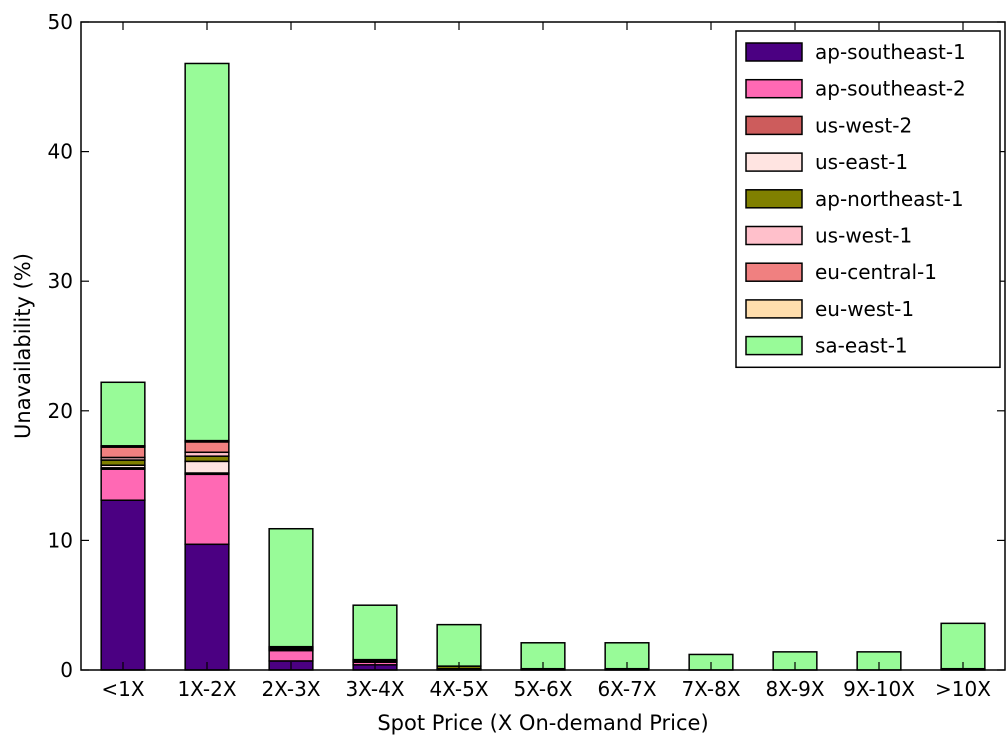 Image resolution: width=1008 pixels, height=736 pixels. What do you see at coordinates (864, 309) in the screenshot?
I see `legend-label-eu-west-1: eu-west-1` at bounding box center [864, 309].